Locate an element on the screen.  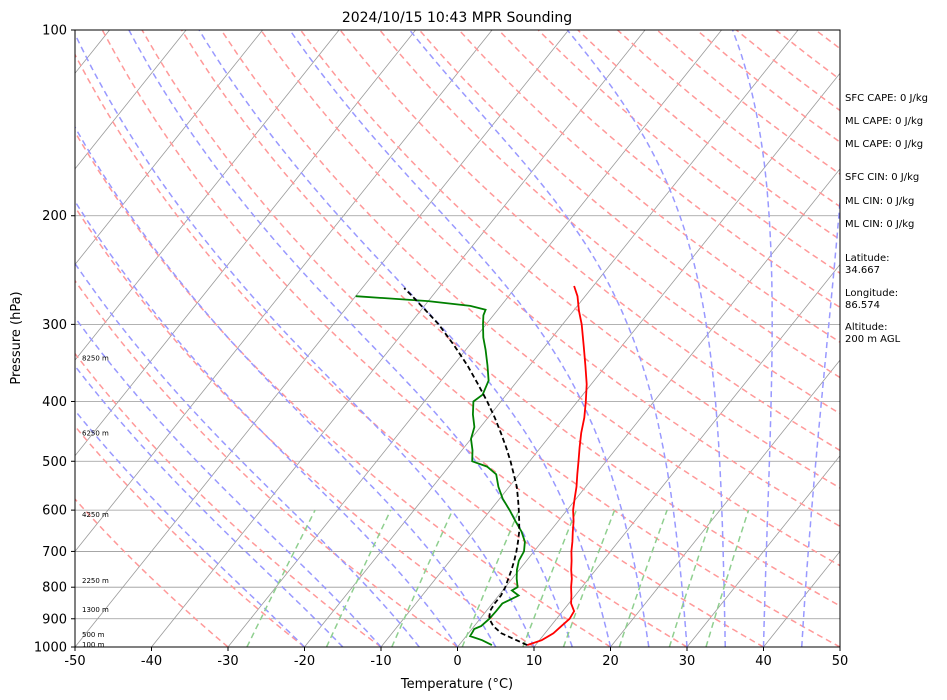
x-tick-label: 40 is located at coordinates (763, 661).